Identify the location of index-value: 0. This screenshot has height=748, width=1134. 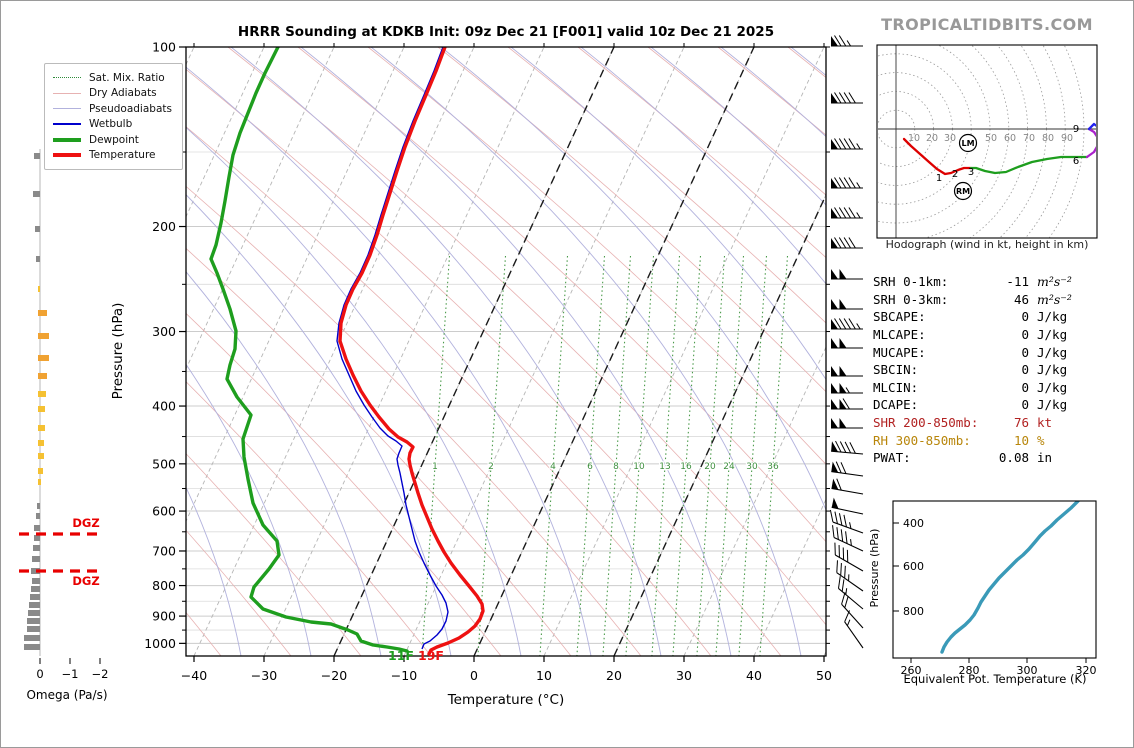
(1025, 317).